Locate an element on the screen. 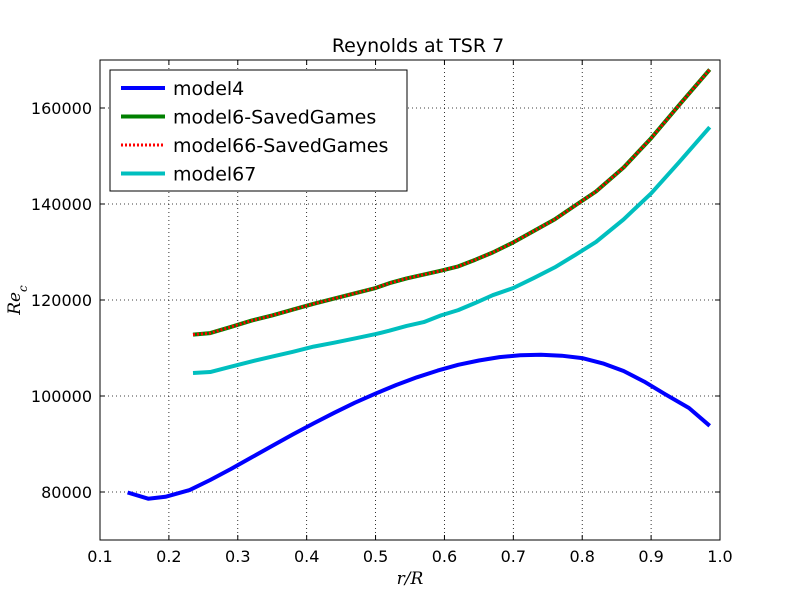  x-tick-label: 0.3 is located at coordinates (237, 556).